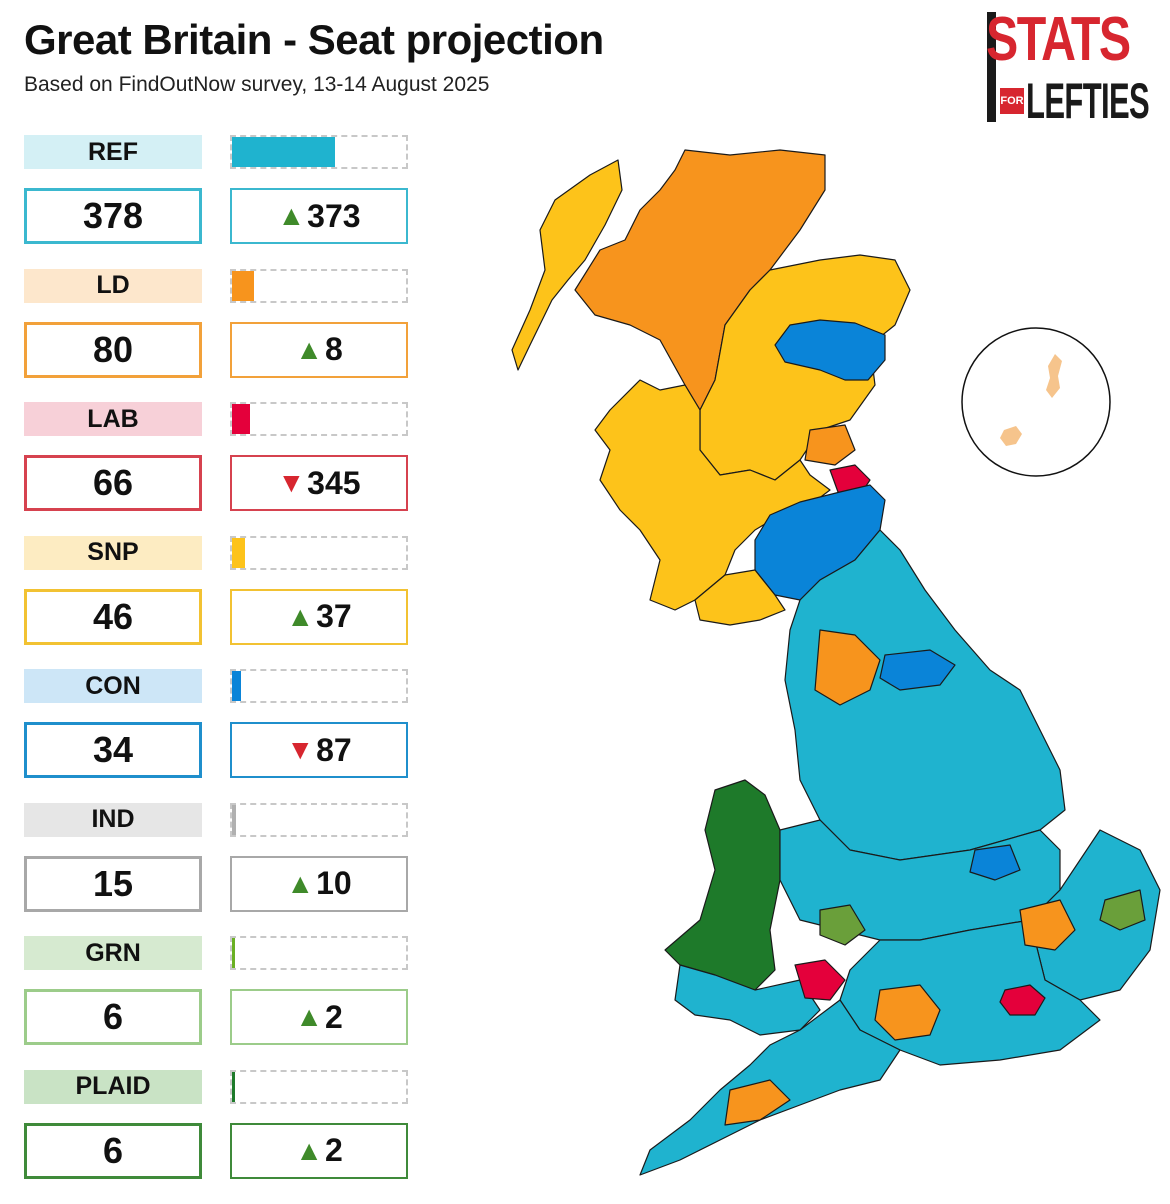 This screenshot has height=1204, width=1170. I want to click on party-label: LAB, so click(113, 419).